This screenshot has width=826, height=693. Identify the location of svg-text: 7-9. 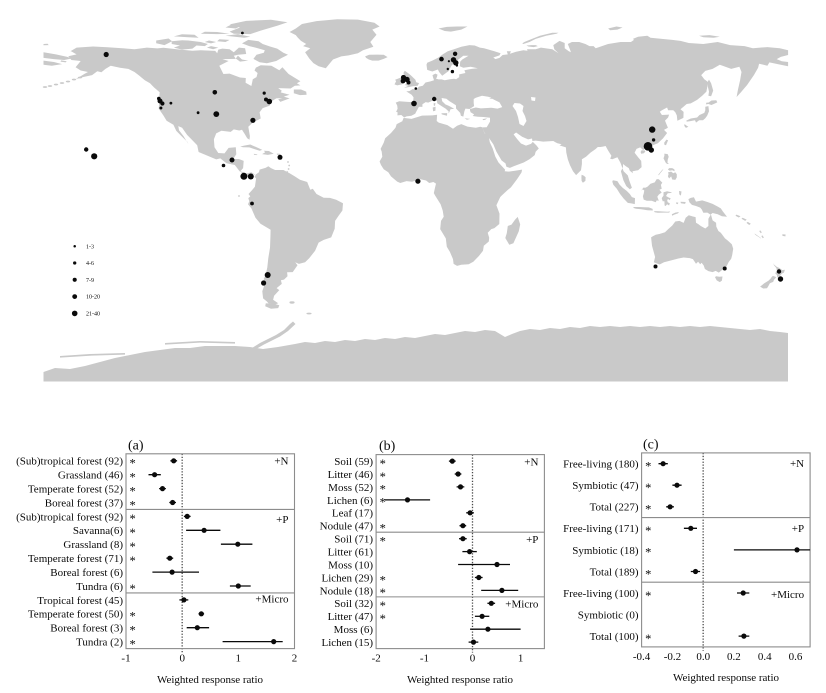
(90, 281).